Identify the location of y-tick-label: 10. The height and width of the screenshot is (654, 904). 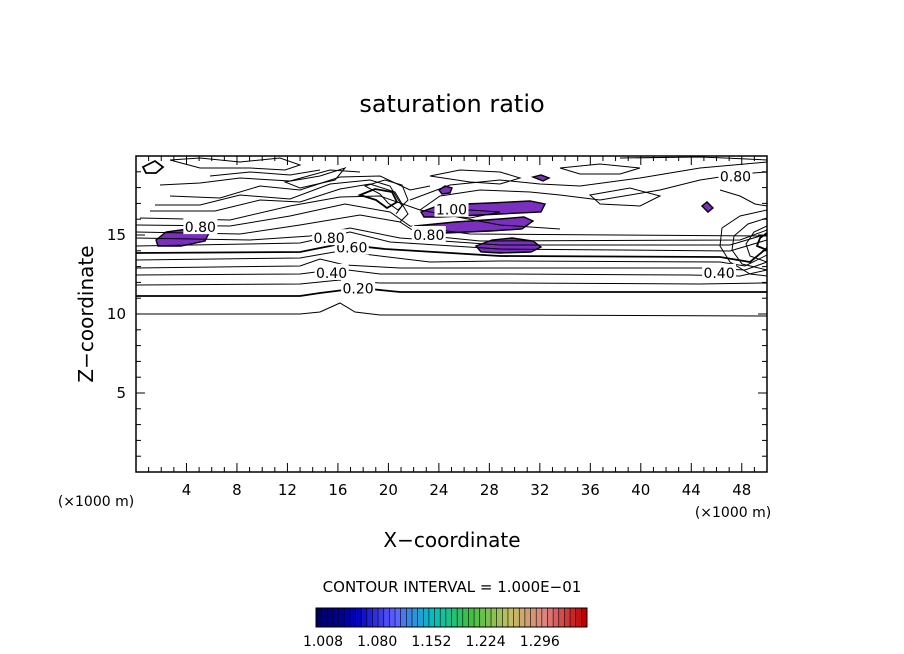
(116, 314).